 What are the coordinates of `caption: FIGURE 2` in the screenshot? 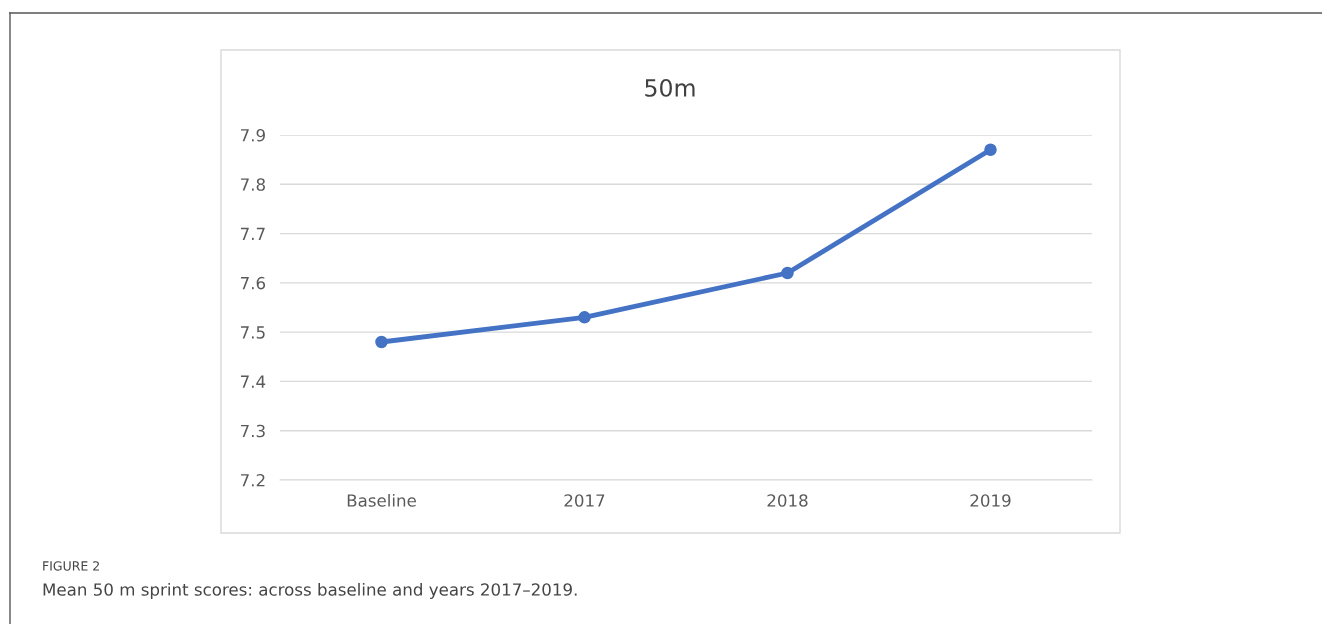 It's located at (71, 566).